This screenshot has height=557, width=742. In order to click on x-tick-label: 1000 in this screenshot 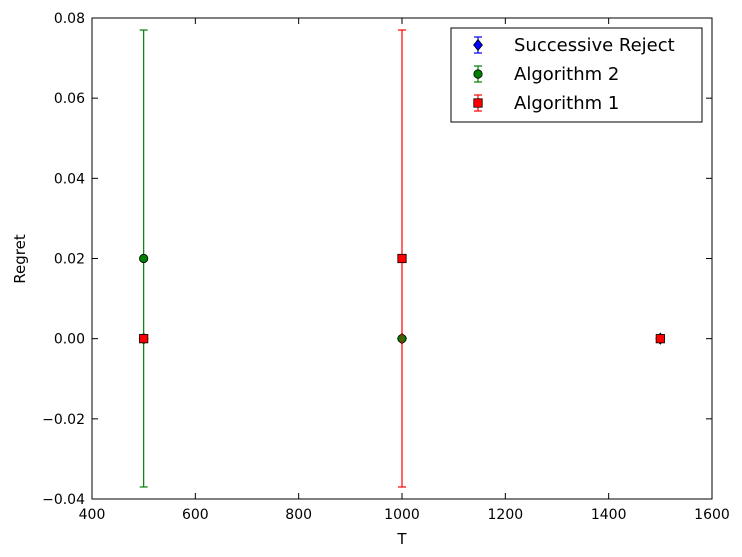, I will do `click(402, 515)`.